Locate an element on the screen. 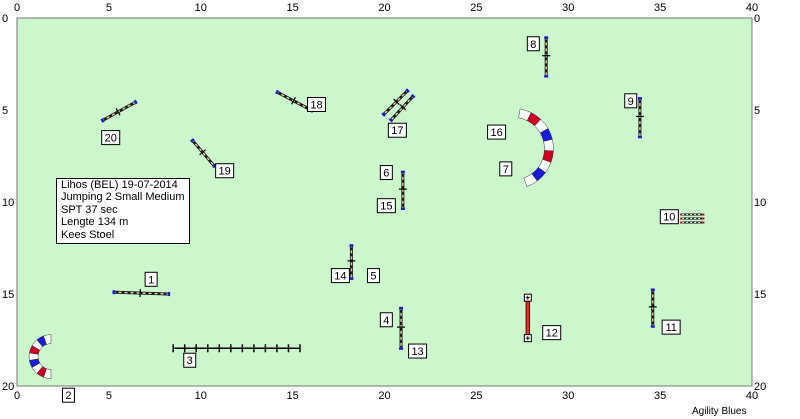  number-text: 15 is located at coordinates (386, 207).